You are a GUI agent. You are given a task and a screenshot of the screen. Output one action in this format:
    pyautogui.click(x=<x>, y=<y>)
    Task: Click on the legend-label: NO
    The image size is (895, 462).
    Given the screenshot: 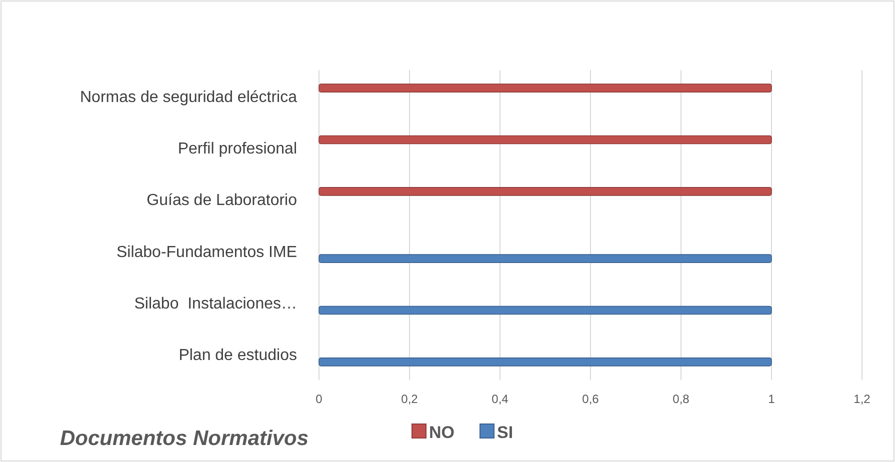 What is the action you would take?
    pyautogui.click(x=441, y=432)
    